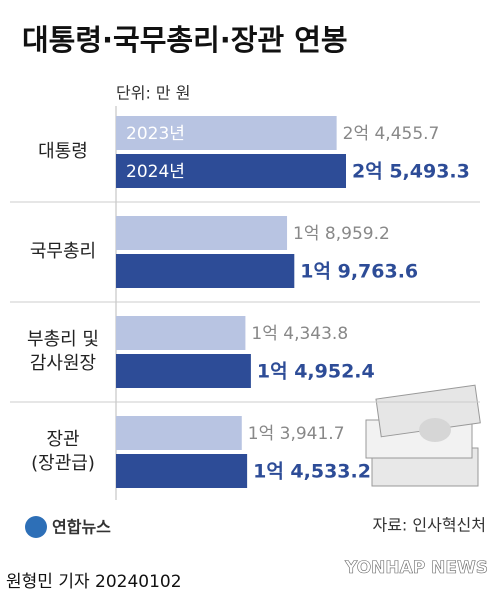 The height and width of the screenshot is (598, 499). I want to click on category-label: 국무총리, so click(63, 251).